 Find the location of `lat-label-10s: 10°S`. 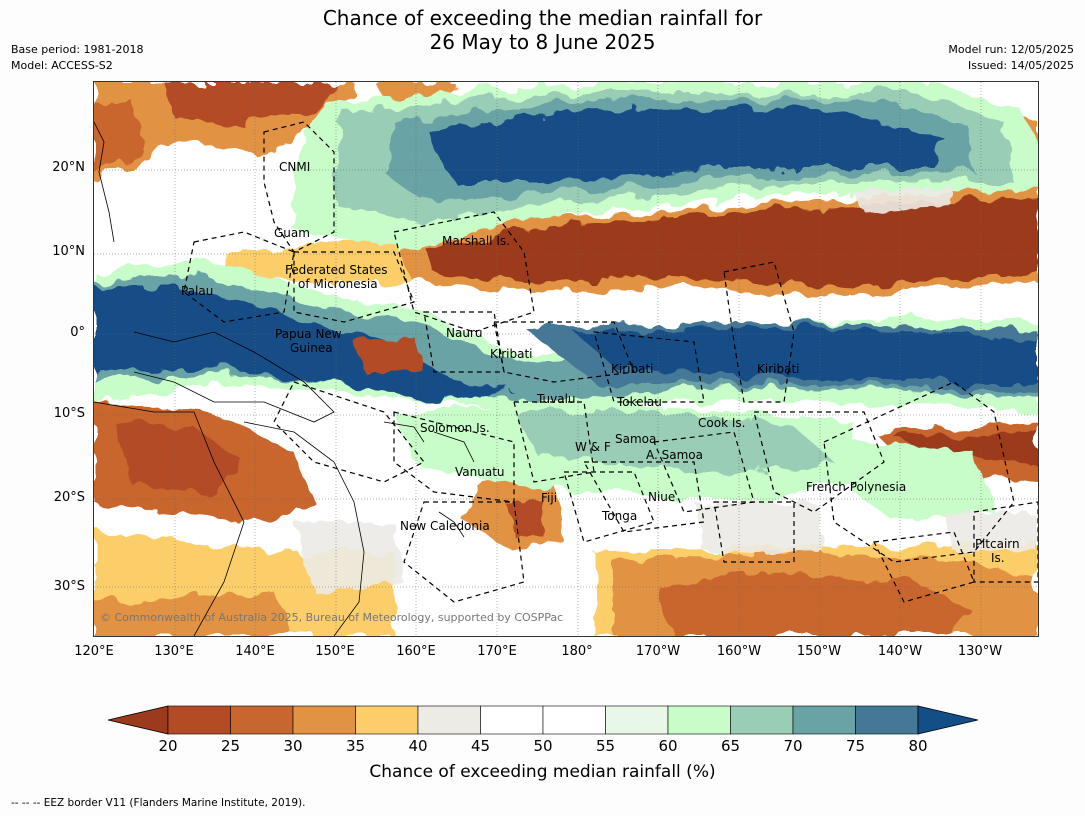

lat-label-10s: 10°S is located at coordinates (69, 413).